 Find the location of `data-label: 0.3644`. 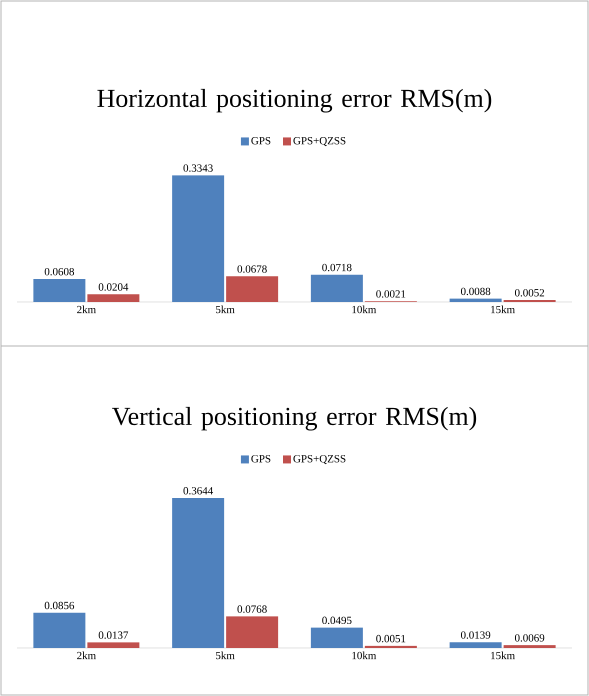

data-label: 0.3644 is located at coordinates (198, 490).